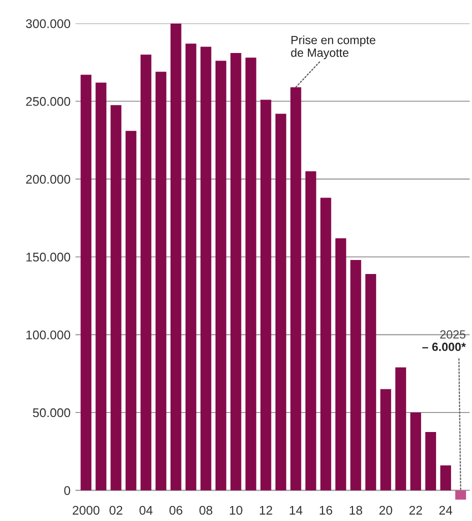 This screenshot has height=521, width=472. Describe the element at coordinates (116, 510) in the screenshot. I see `x-tick-label: 02` at that location.